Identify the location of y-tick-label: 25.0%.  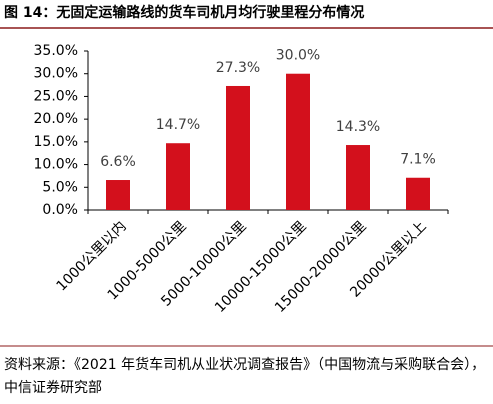
(56, 96).